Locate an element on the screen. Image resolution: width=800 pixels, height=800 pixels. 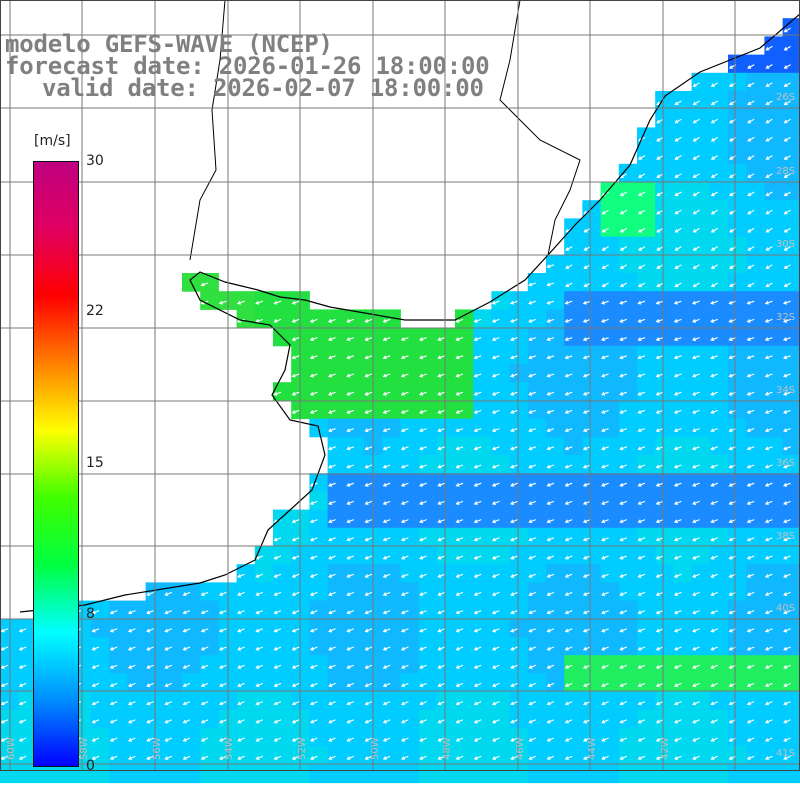
lat-label: 40S is located at coordinates (785, 608).